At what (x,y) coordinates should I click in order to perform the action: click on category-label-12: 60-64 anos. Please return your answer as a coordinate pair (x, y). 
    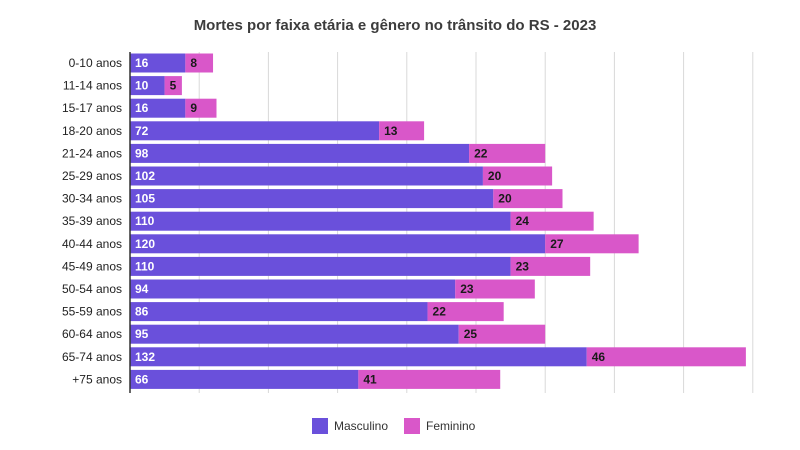
    Looking at the image, I should click on (92, 334).